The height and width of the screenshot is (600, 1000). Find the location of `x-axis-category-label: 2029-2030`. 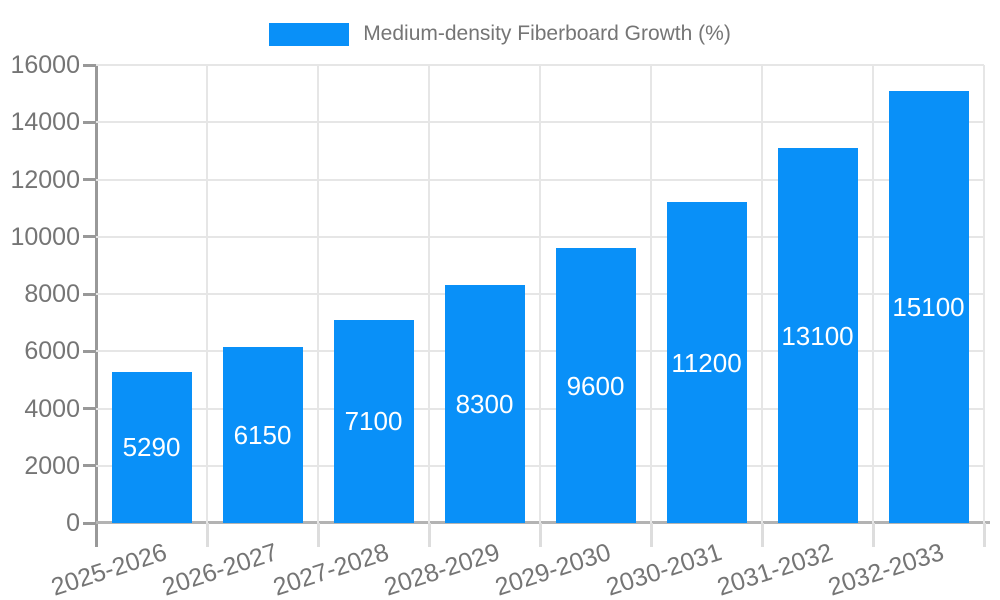

x-axis-category-label: 2029-2030 is located at coordinates (553, 569).